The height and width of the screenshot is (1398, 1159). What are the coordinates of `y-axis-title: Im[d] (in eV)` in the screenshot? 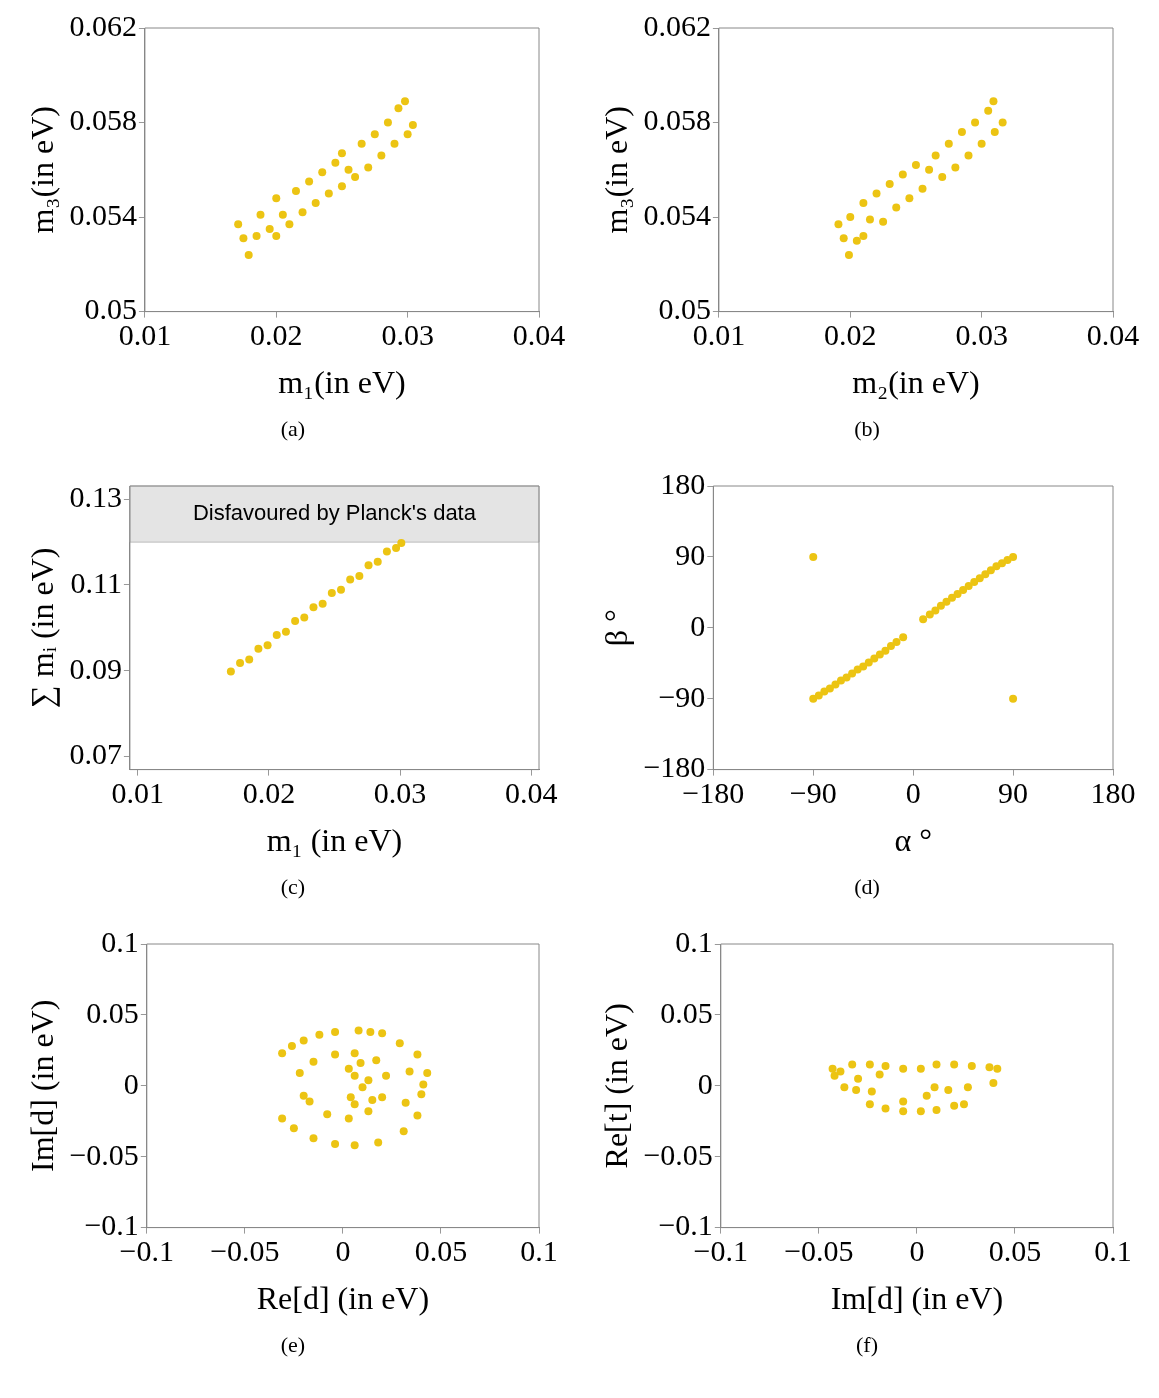 It's located at (41, 1085).